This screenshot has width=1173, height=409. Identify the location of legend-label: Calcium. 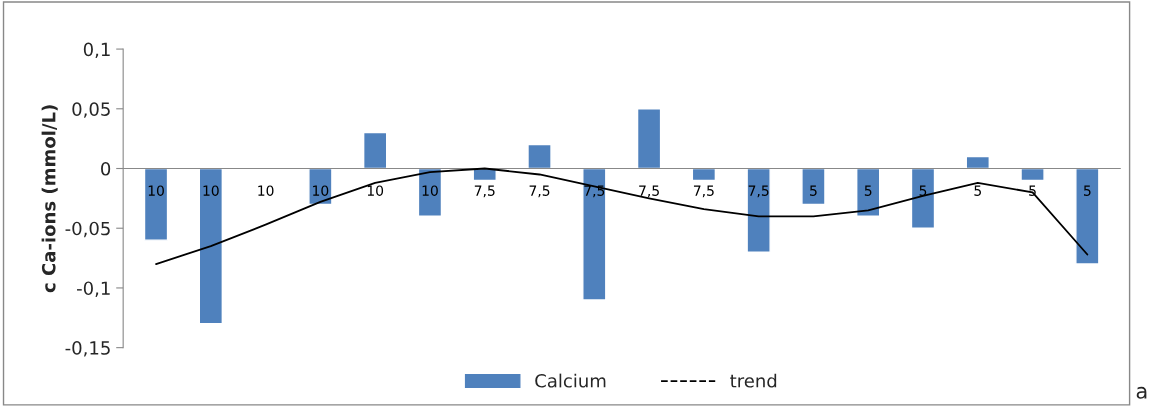
(570, 380).